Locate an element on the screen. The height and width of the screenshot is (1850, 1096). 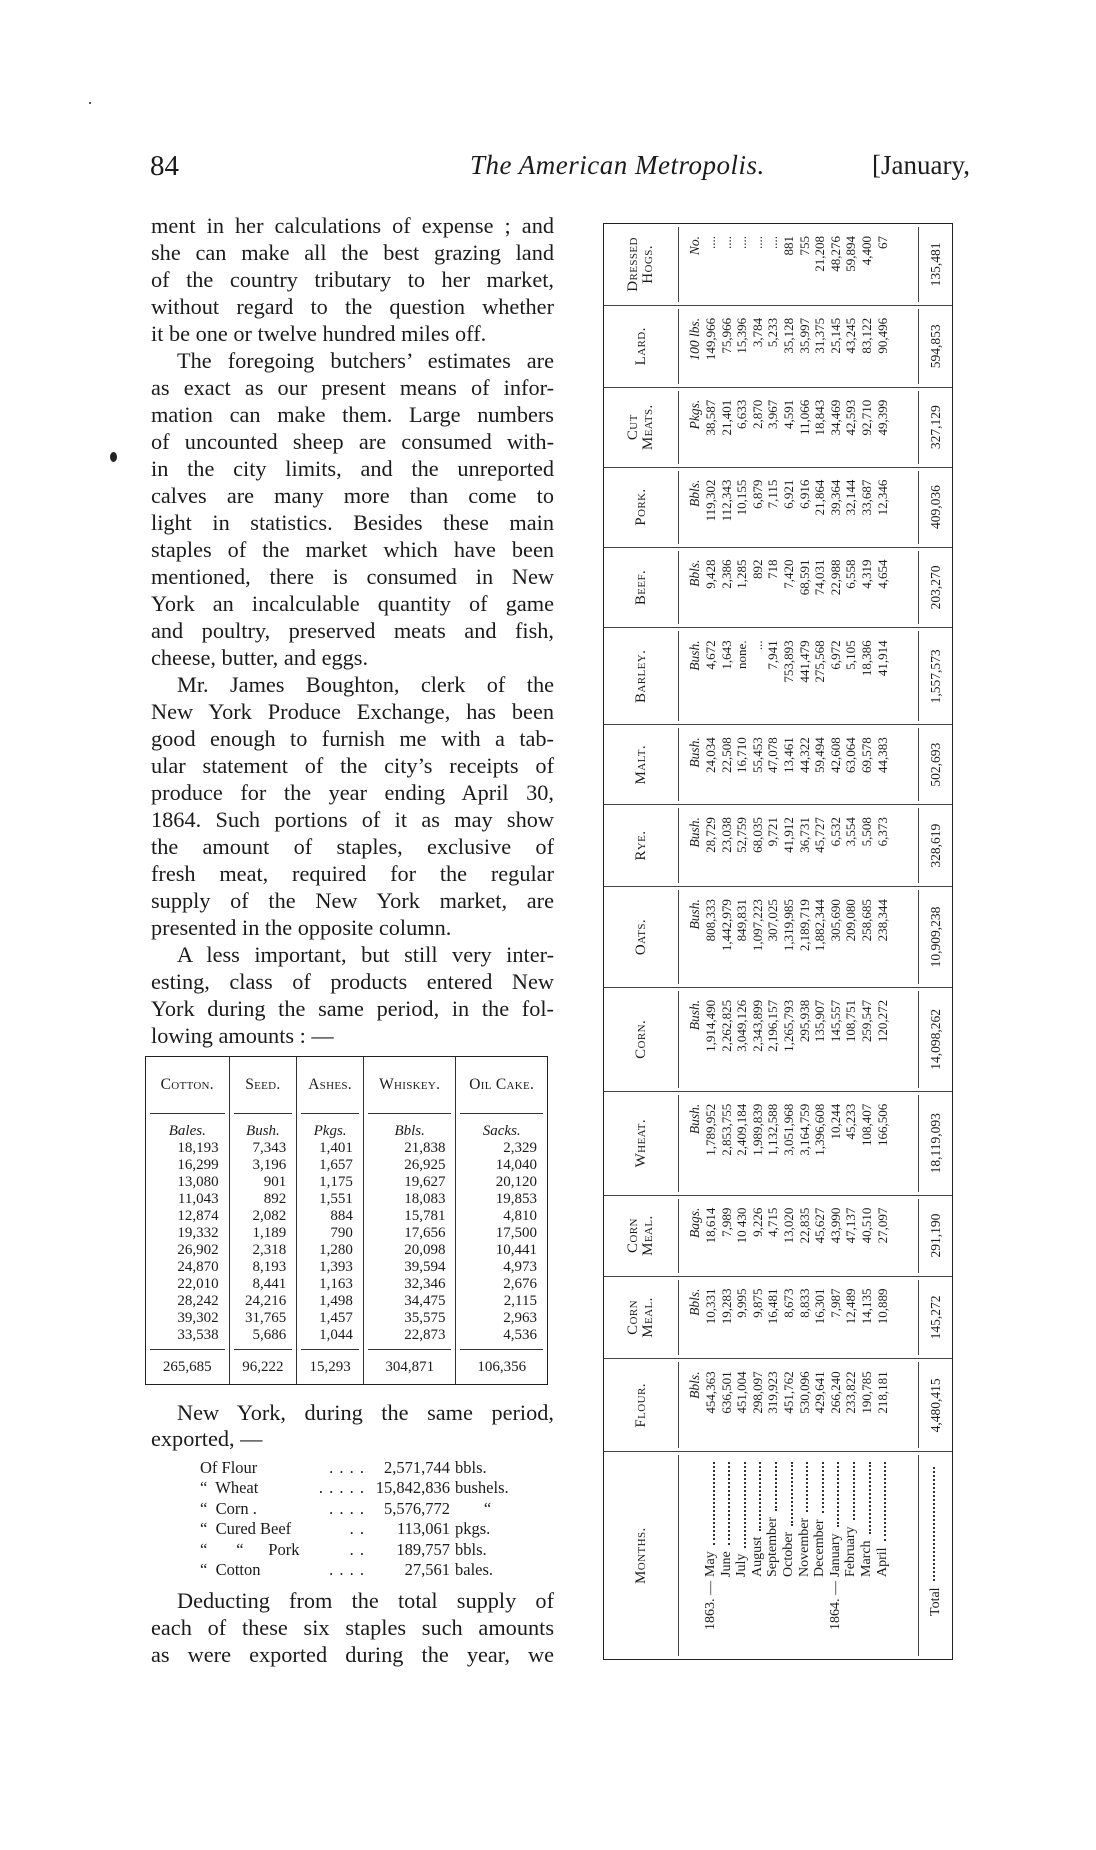
table-cell: 83,122 is located at coordinates (866, 335).